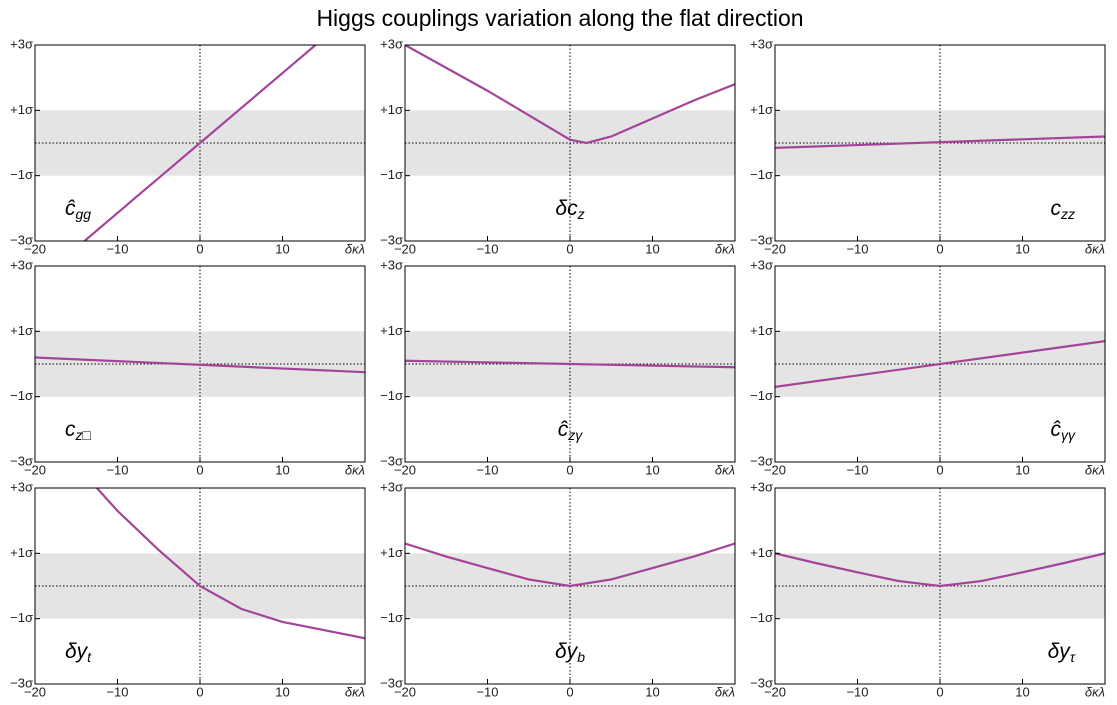 The height and width of the screenshot is (705, 1117). I want to click on panel: −3σ −1σ +1σ +3σ −20 −10 0 10 δκλ ĉgg, so click(188, 146).